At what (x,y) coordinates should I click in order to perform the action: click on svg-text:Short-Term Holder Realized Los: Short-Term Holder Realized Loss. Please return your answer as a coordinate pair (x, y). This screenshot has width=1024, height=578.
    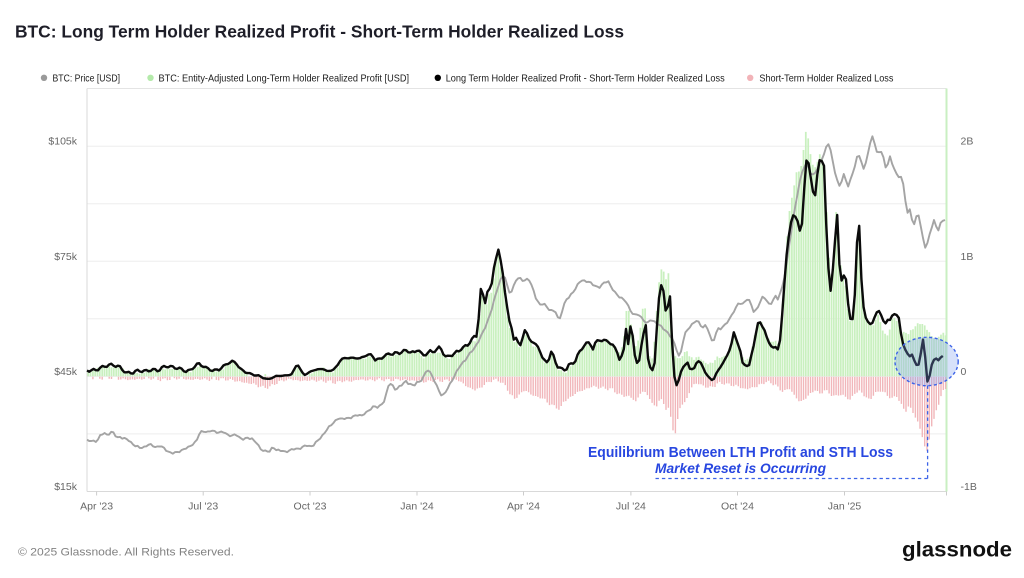
    Looking at the image, I should click on (826, 79).